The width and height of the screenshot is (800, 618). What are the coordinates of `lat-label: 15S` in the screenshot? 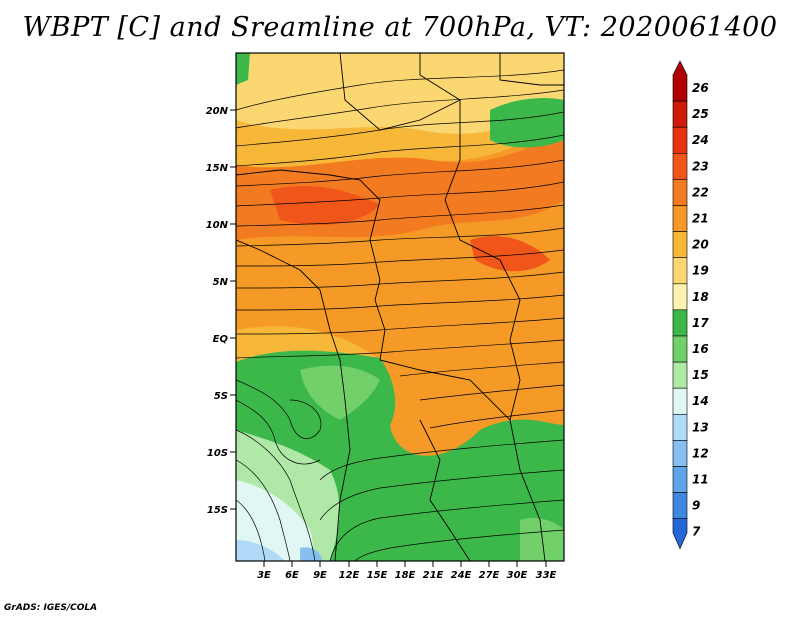 It's located at (217, 510).